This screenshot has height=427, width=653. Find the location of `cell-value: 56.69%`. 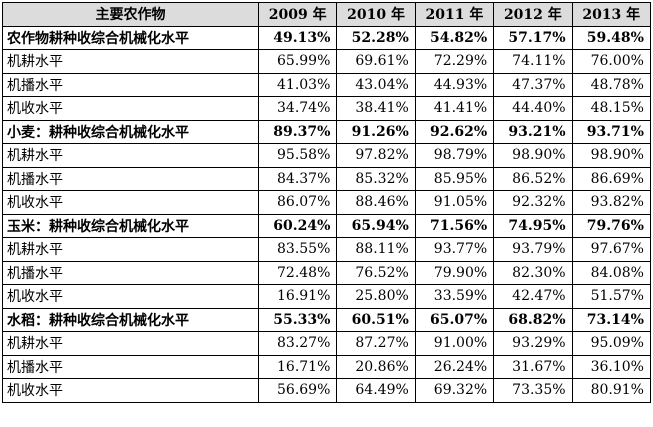

cell-value: 56.69% is located at coordinates (297, 390).